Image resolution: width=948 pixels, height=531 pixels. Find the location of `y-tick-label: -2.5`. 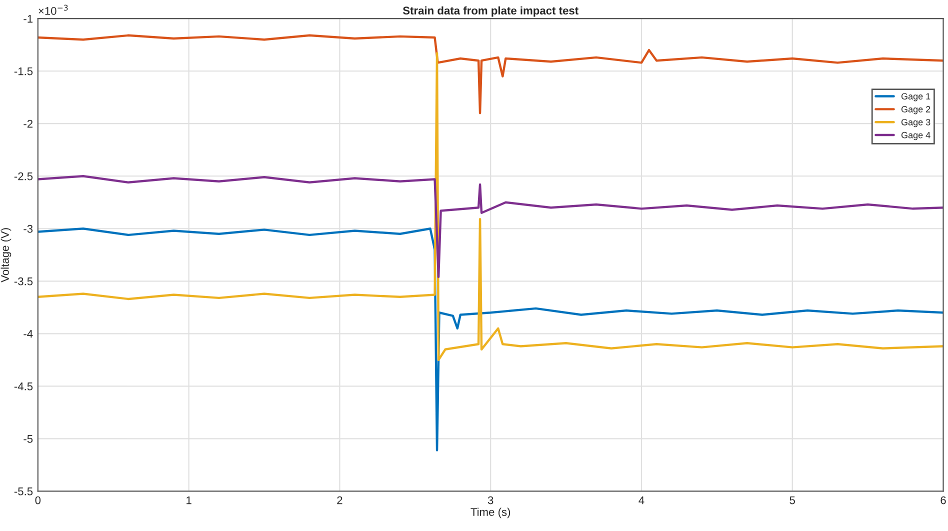

y-tick-label: -2.5 is located at coordinates (23, 176).